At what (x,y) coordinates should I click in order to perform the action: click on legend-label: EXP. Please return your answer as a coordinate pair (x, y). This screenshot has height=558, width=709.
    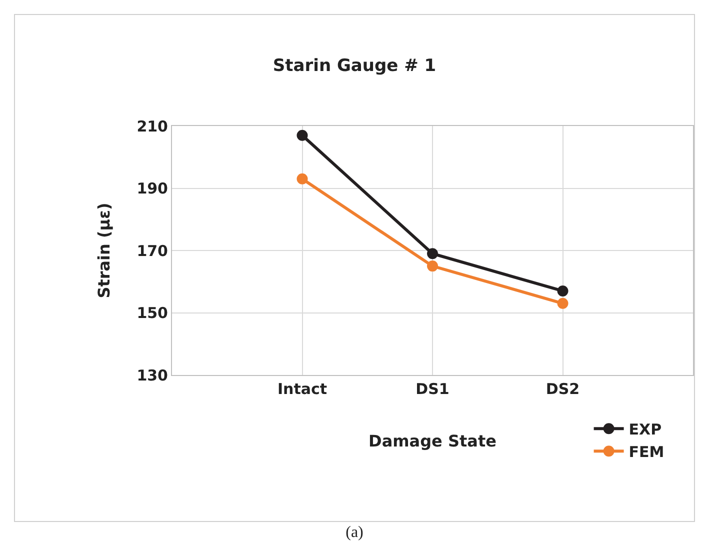
    Looking at the image, I should click on (645, 429).